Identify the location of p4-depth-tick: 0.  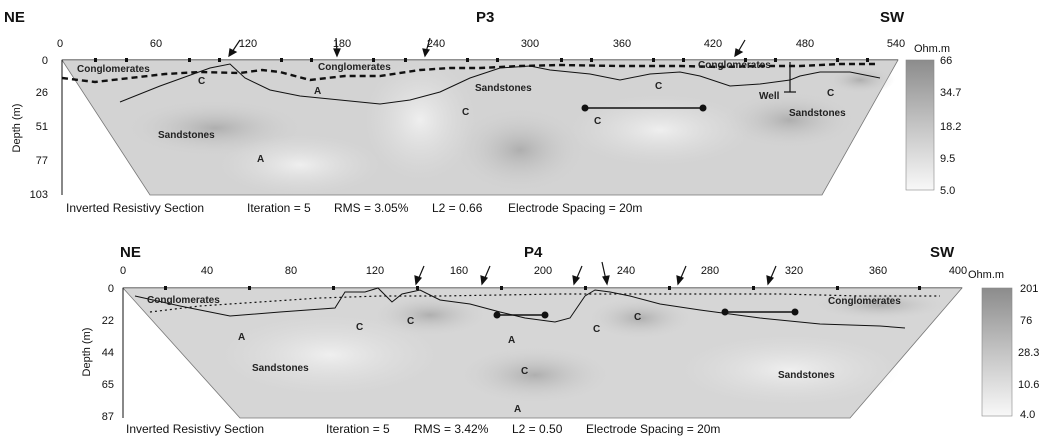
(111, 289).